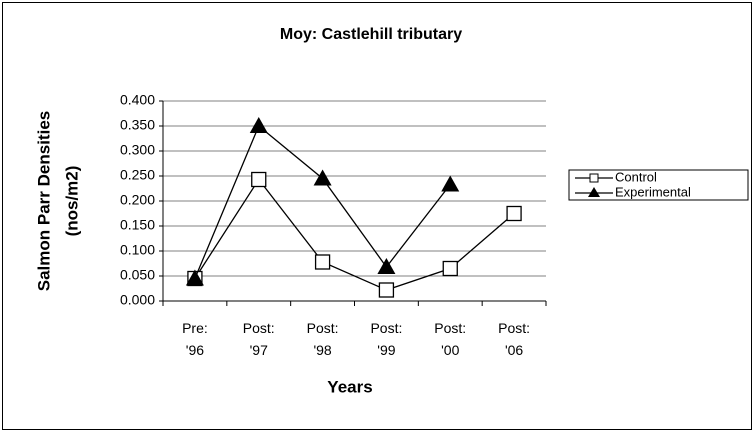 Image resolution: width=754 pixels, height=432 pixels. Describe the element at coordinates (195, 339) in the screenshot. I see `x-tick-label: Pre: '96` at that location.